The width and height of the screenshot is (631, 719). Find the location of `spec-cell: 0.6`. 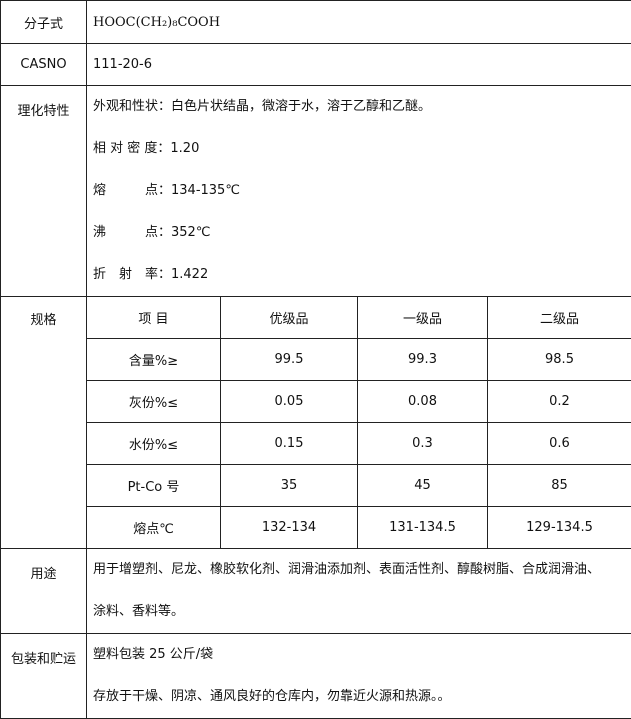

spec-cell: 0.6 is located at coordinates (559, 444).